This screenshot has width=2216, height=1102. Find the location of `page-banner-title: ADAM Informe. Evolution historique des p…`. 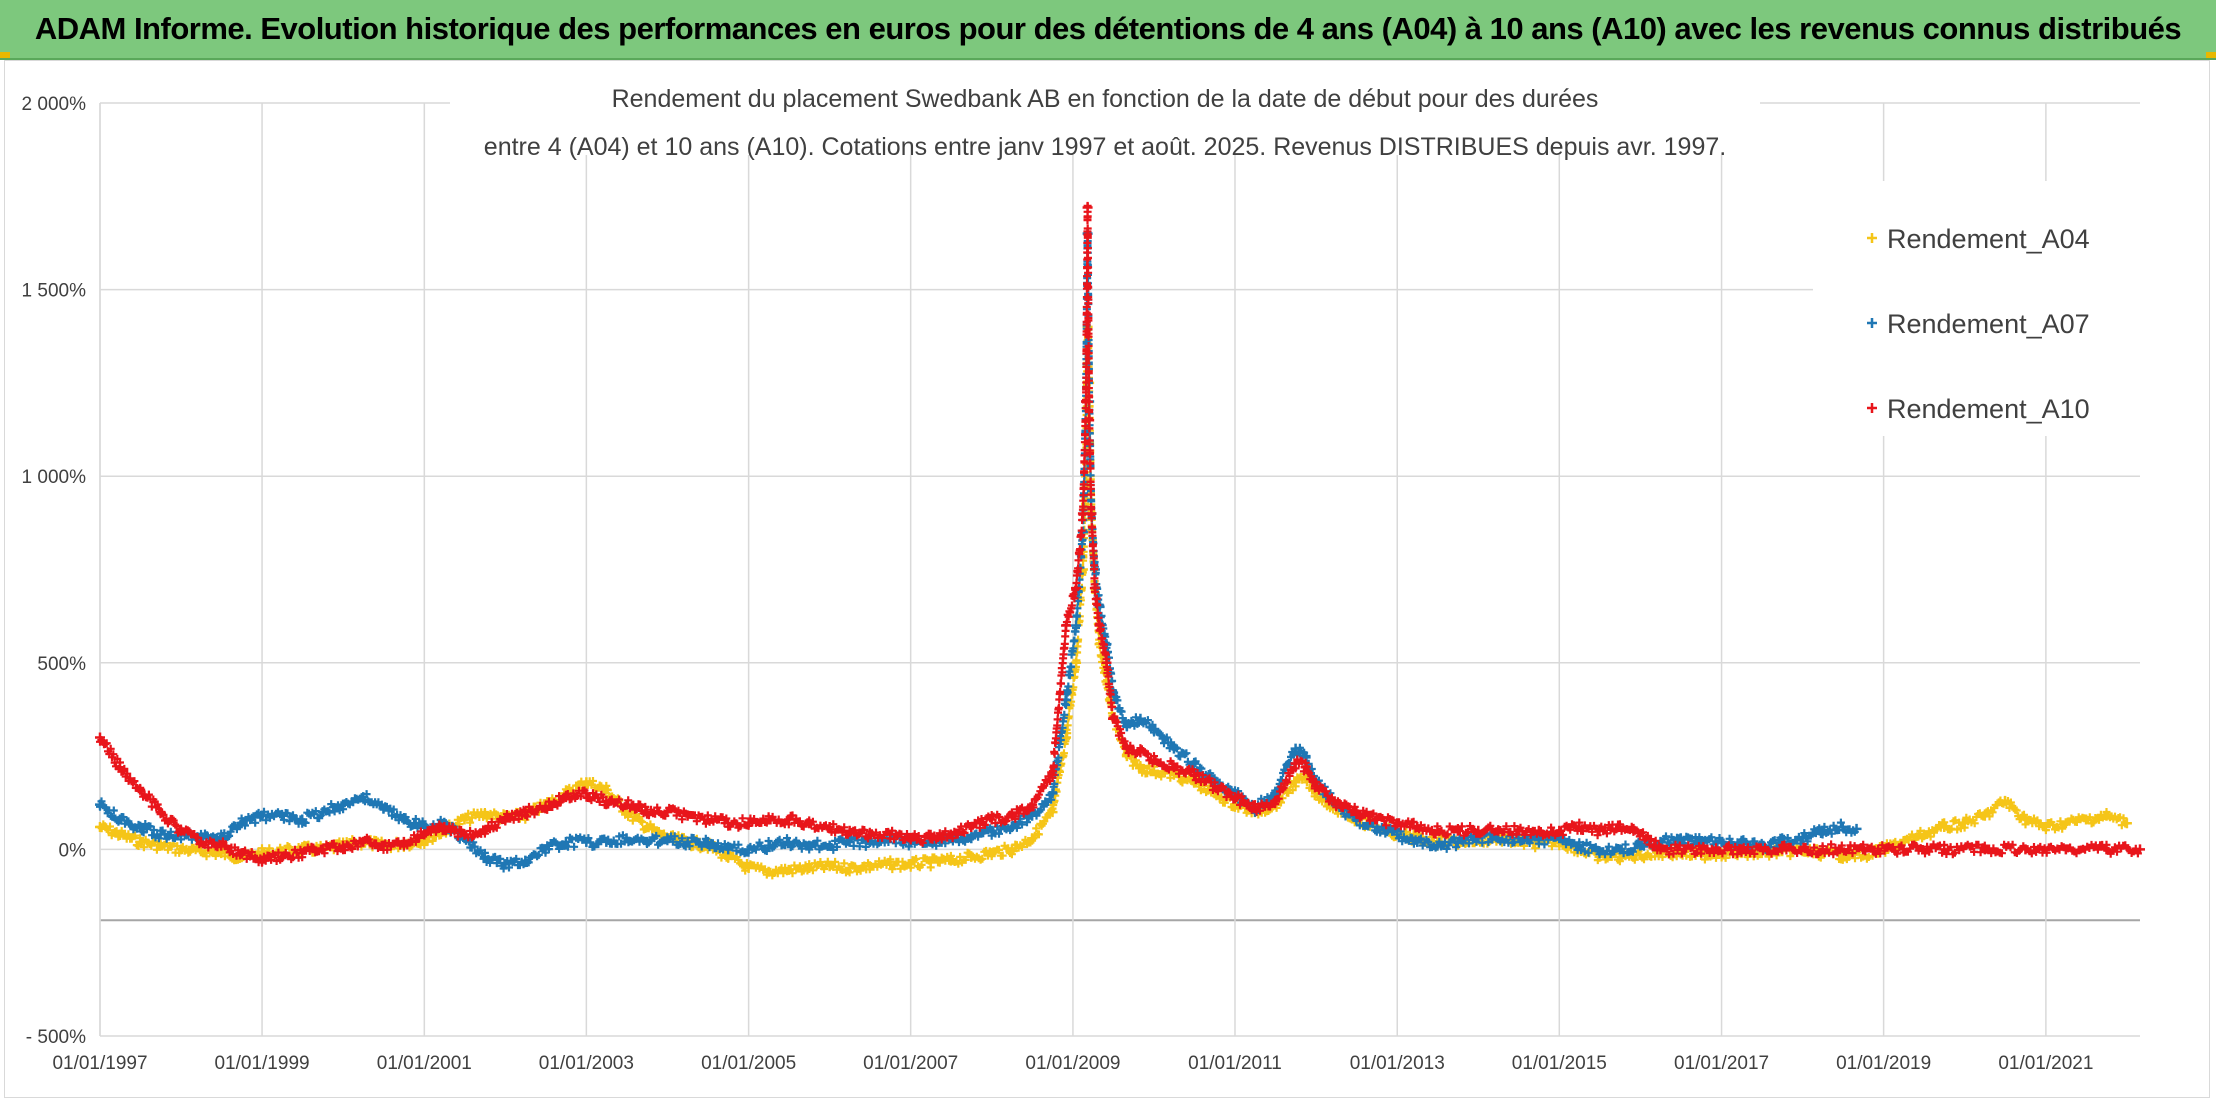

page-banner-title: ADAM Informe. Evolution historique des p… is located at coordinates (1108, 30).